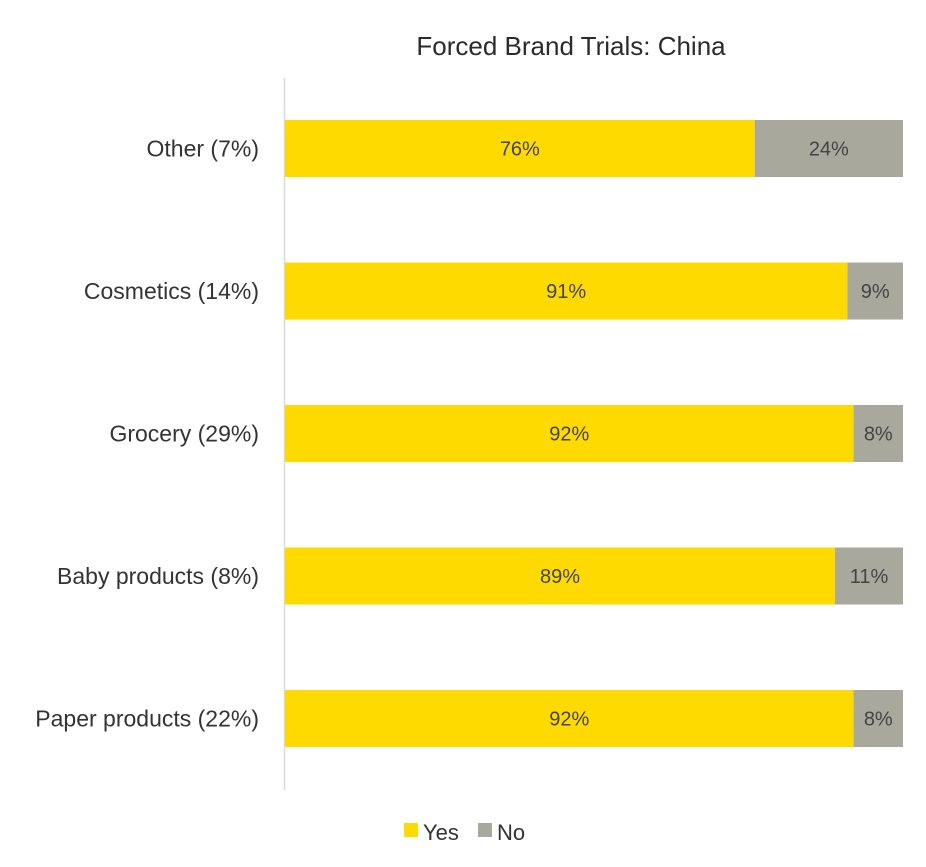 The width and height of the screenshot is (926, 867). I want to click on legend-swatch-no, so click(485, 830).